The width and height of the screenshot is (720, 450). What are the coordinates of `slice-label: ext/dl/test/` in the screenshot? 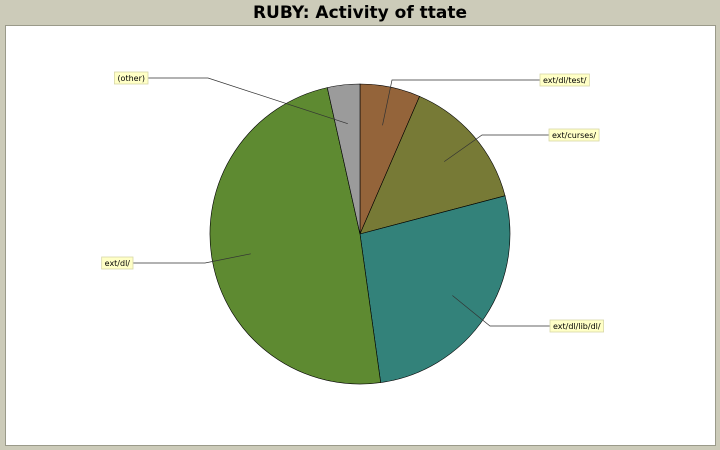 It's located at (564, 80).